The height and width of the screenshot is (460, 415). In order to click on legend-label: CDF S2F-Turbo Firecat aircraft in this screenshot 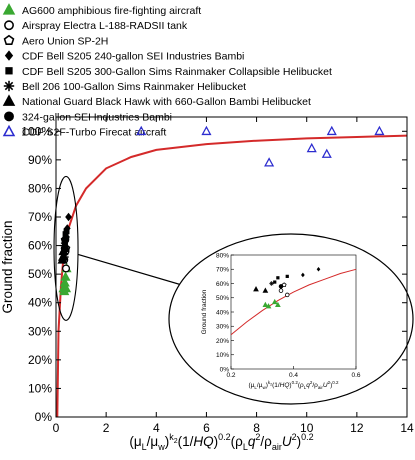, I will do `click(94, 133)`.